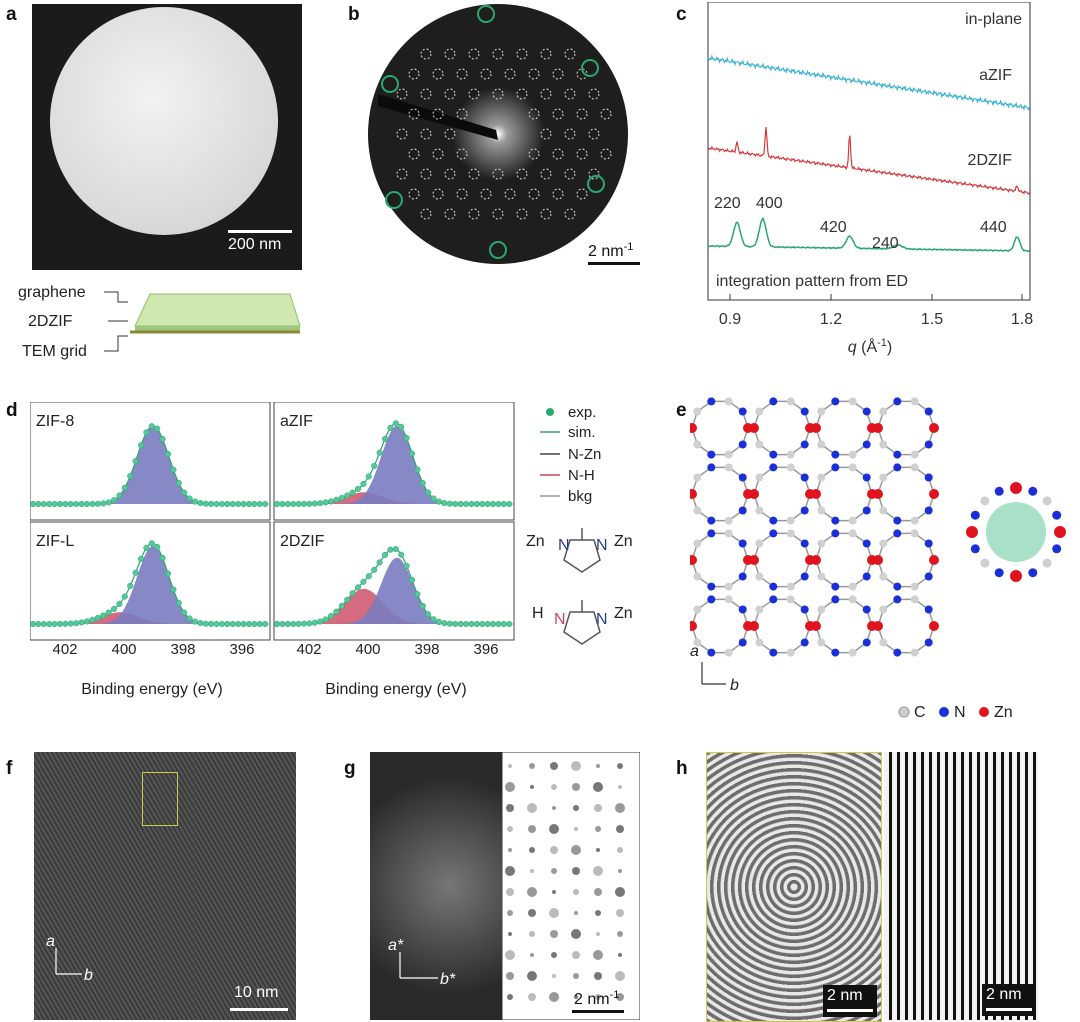 This screenshot has height=1022, width=1080. What do you see at coordinates (831, 319) in the screenshot?
I see `x-tick-1.2: 1.2` at bounding box center [831, 319].